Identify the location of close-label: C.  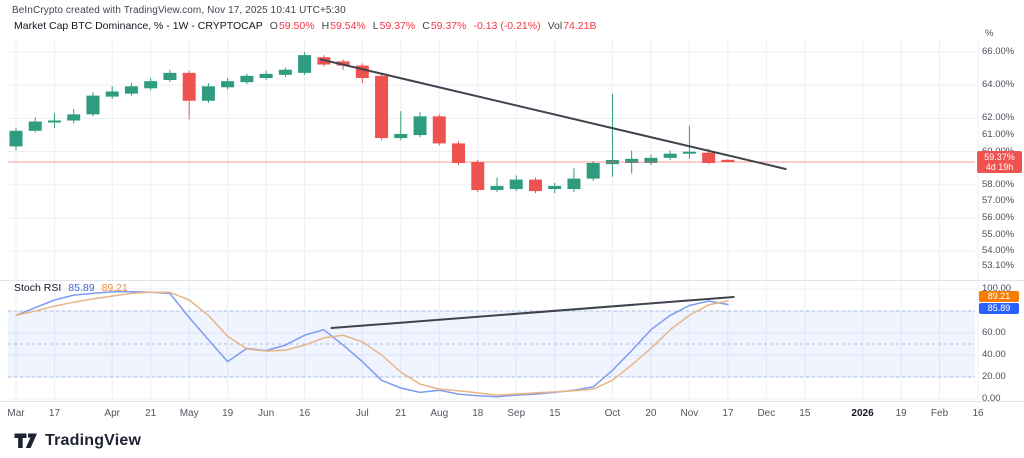
(426, 26).